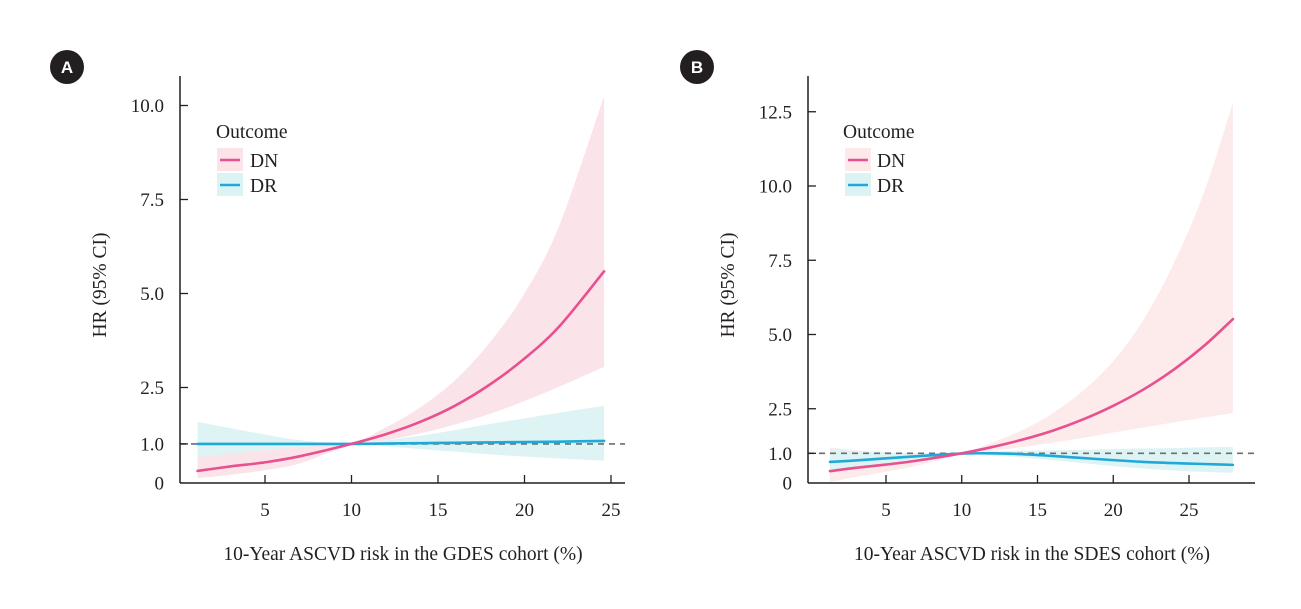 This screenshot has width=1301, height=609. I want to click on panel-a-x-tick-label: 10, so click(351, 510).